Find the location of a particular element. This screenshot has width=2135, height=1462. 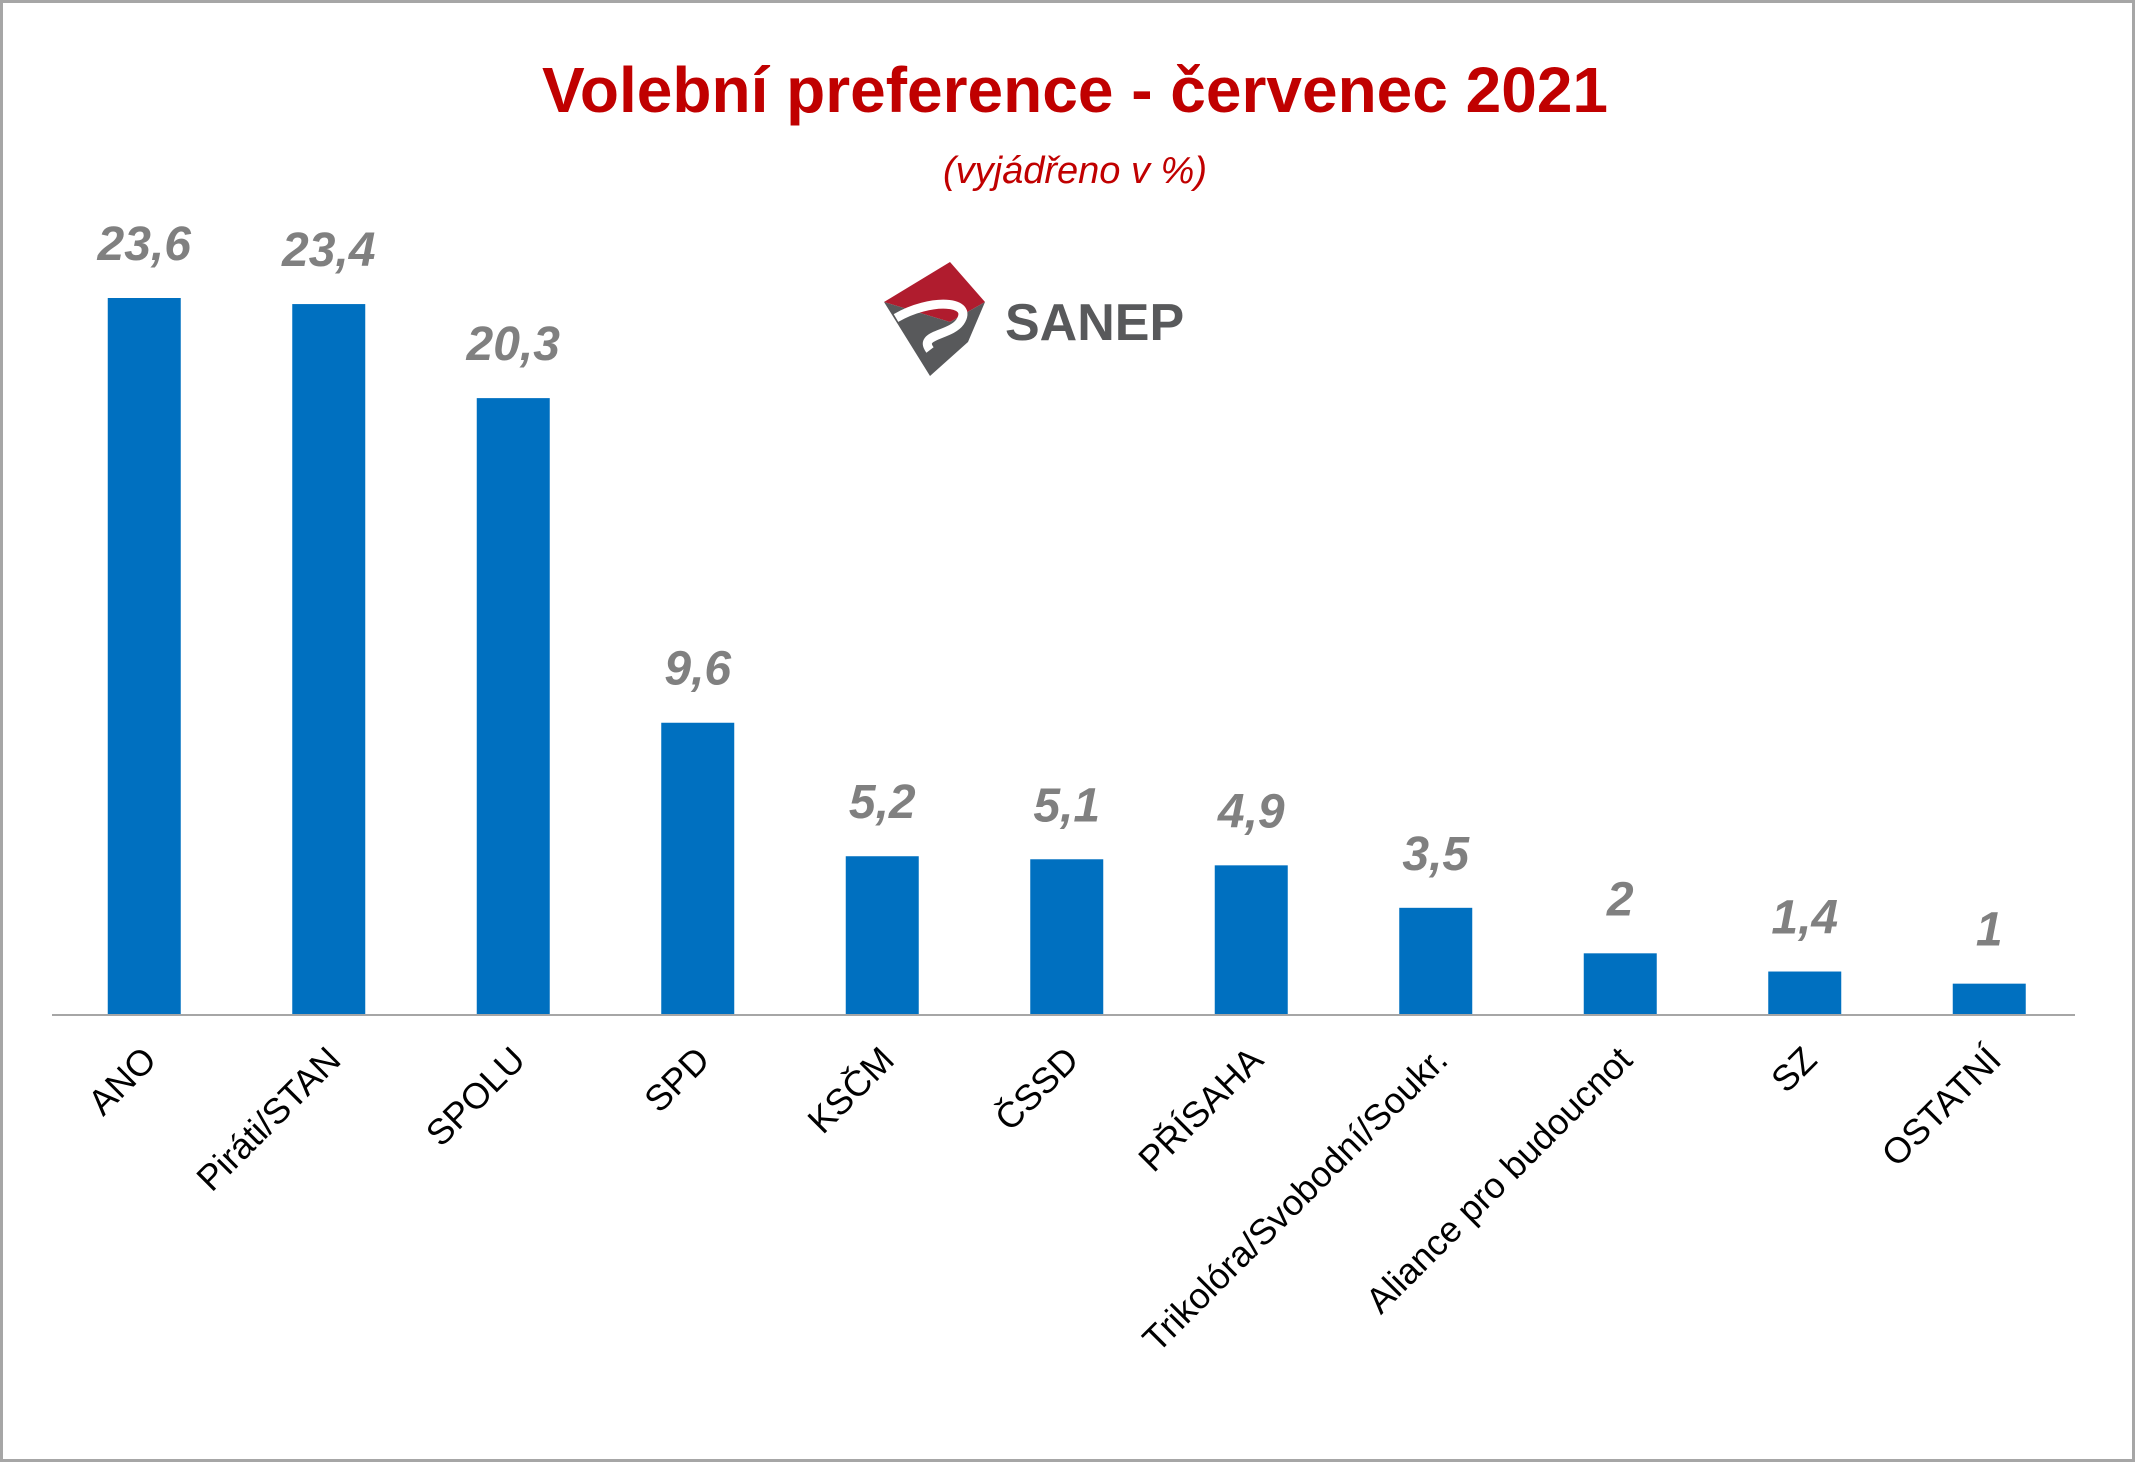

sanep-logo-icon is located at coordinates (934, 319).